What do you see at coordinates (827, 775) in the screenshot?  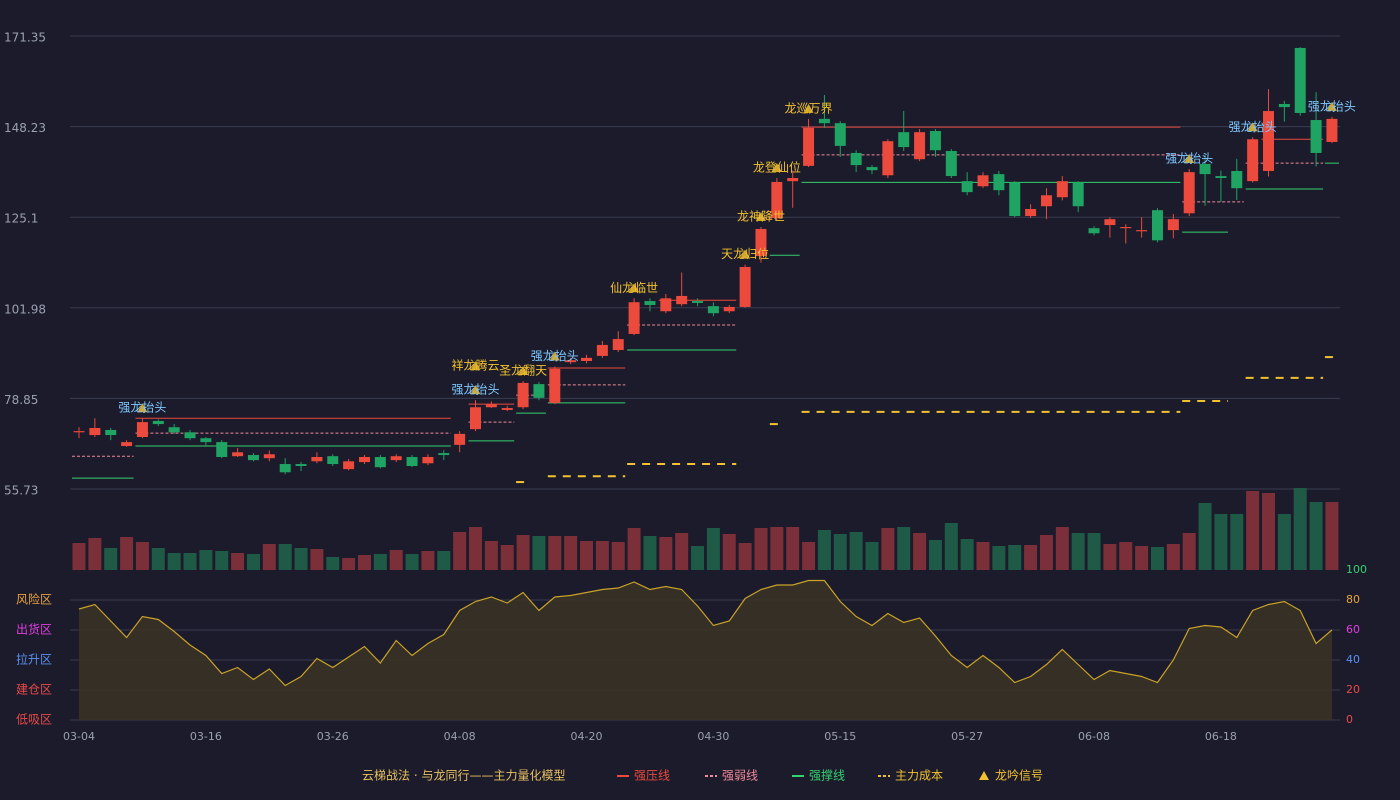 I see `legend-label: 强撑线` at bounding box center [827, 775].